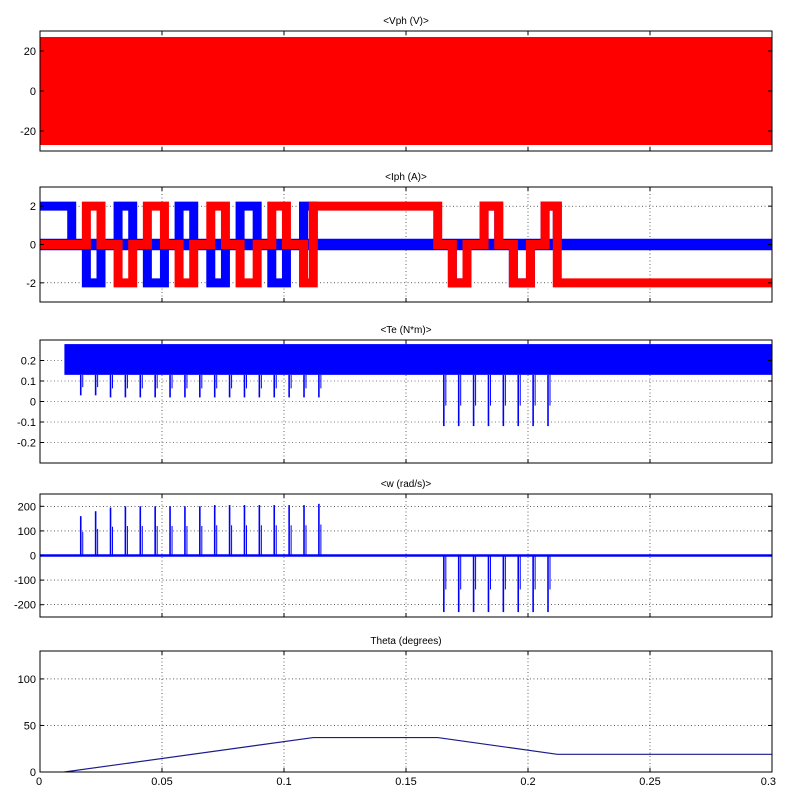  I want to click on y-axis: 0 50 100, so click(395, 726).